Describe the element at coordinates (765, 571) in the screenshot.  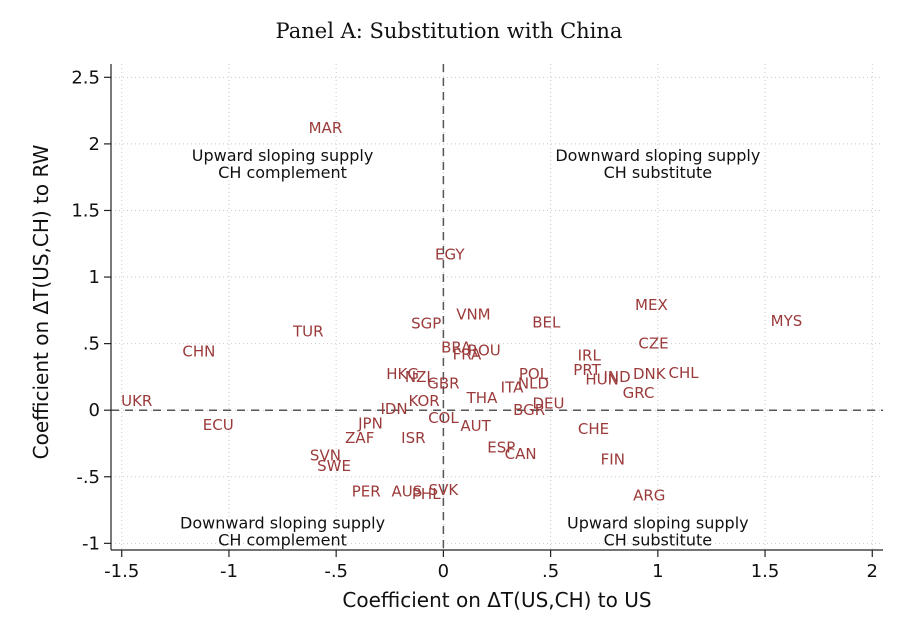
I see `x-tick-label: 1.5` at that location.